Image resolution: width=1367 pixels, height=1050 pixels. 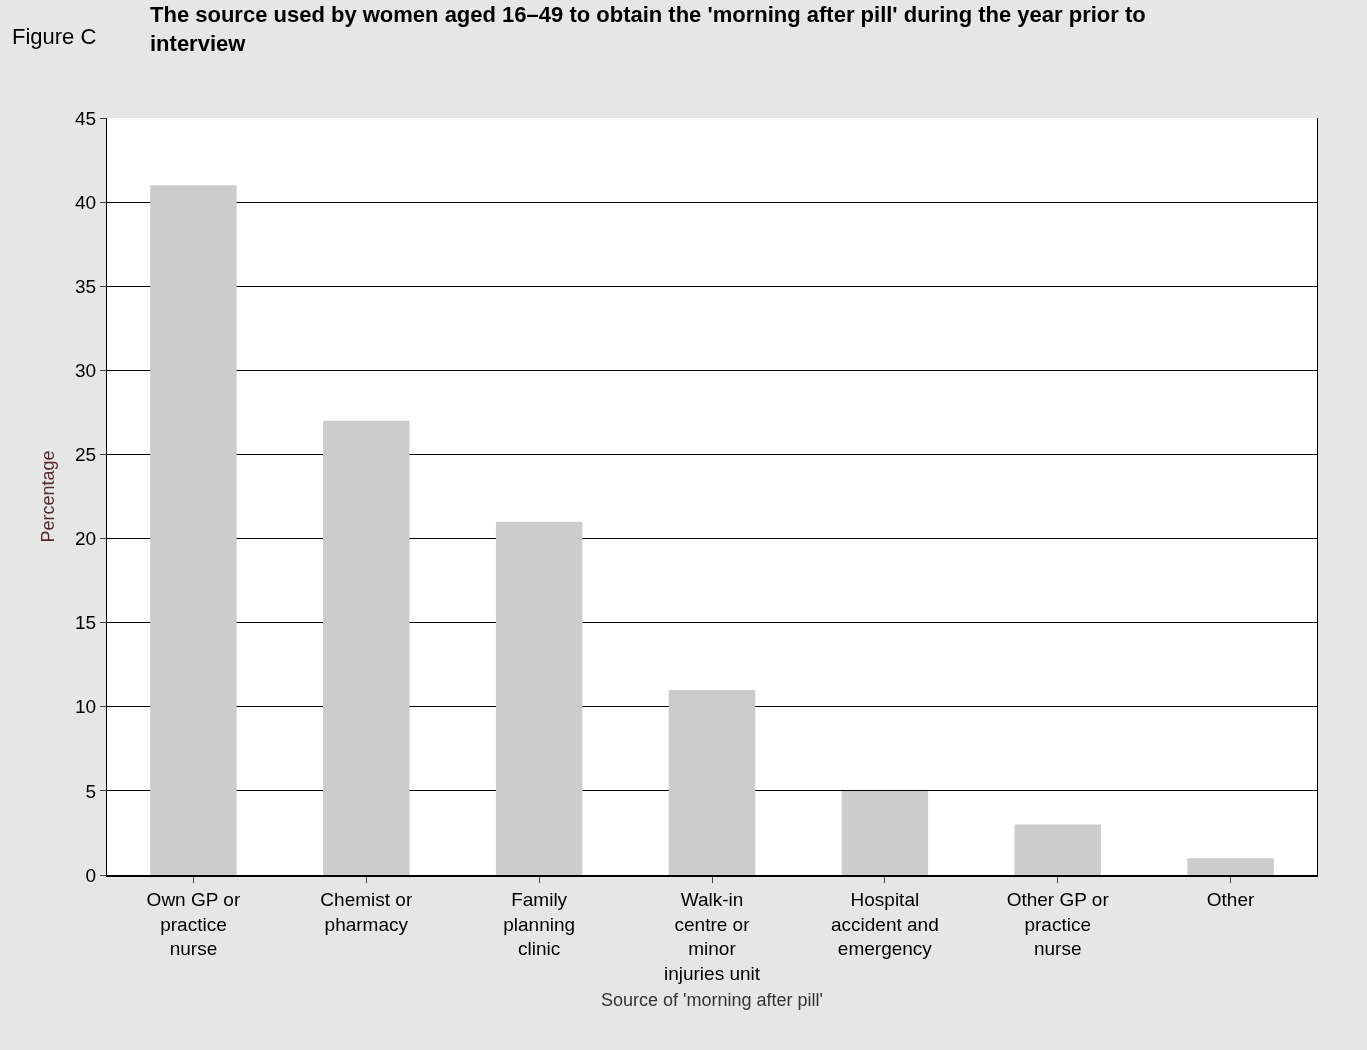 I want to click on x-tick-label: Own GP or practice nurse, so click(x=193, y=924).